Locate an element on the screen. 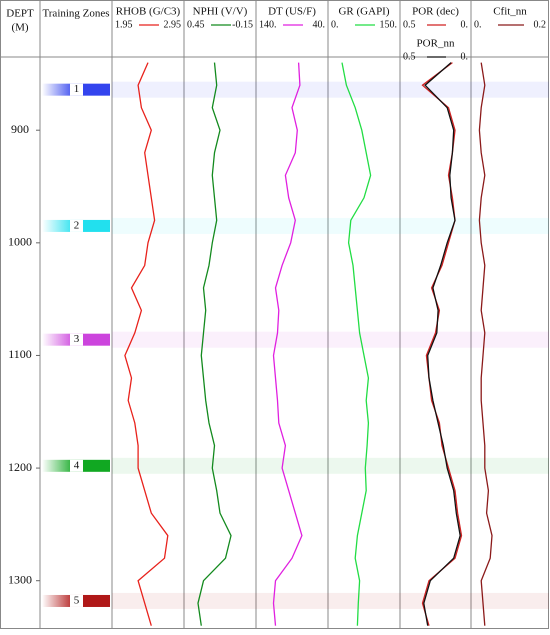  curve-name: RHOB (G/C3) is located at coordinates (148, 12).